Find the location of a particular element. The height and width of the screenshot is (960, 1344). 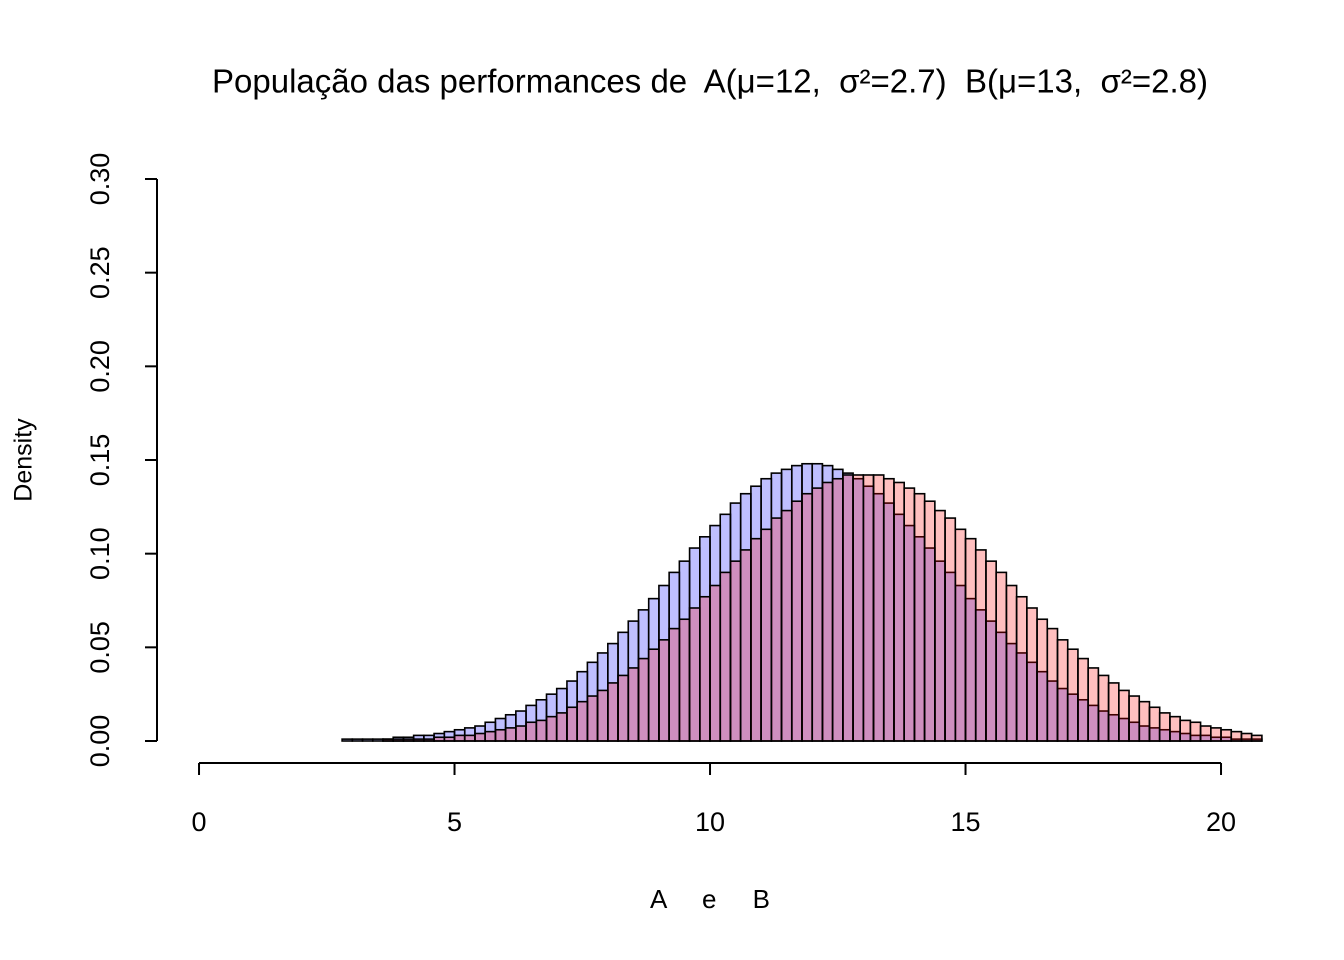

x-tick-label: 20 is located at coordinates (1221, 822).